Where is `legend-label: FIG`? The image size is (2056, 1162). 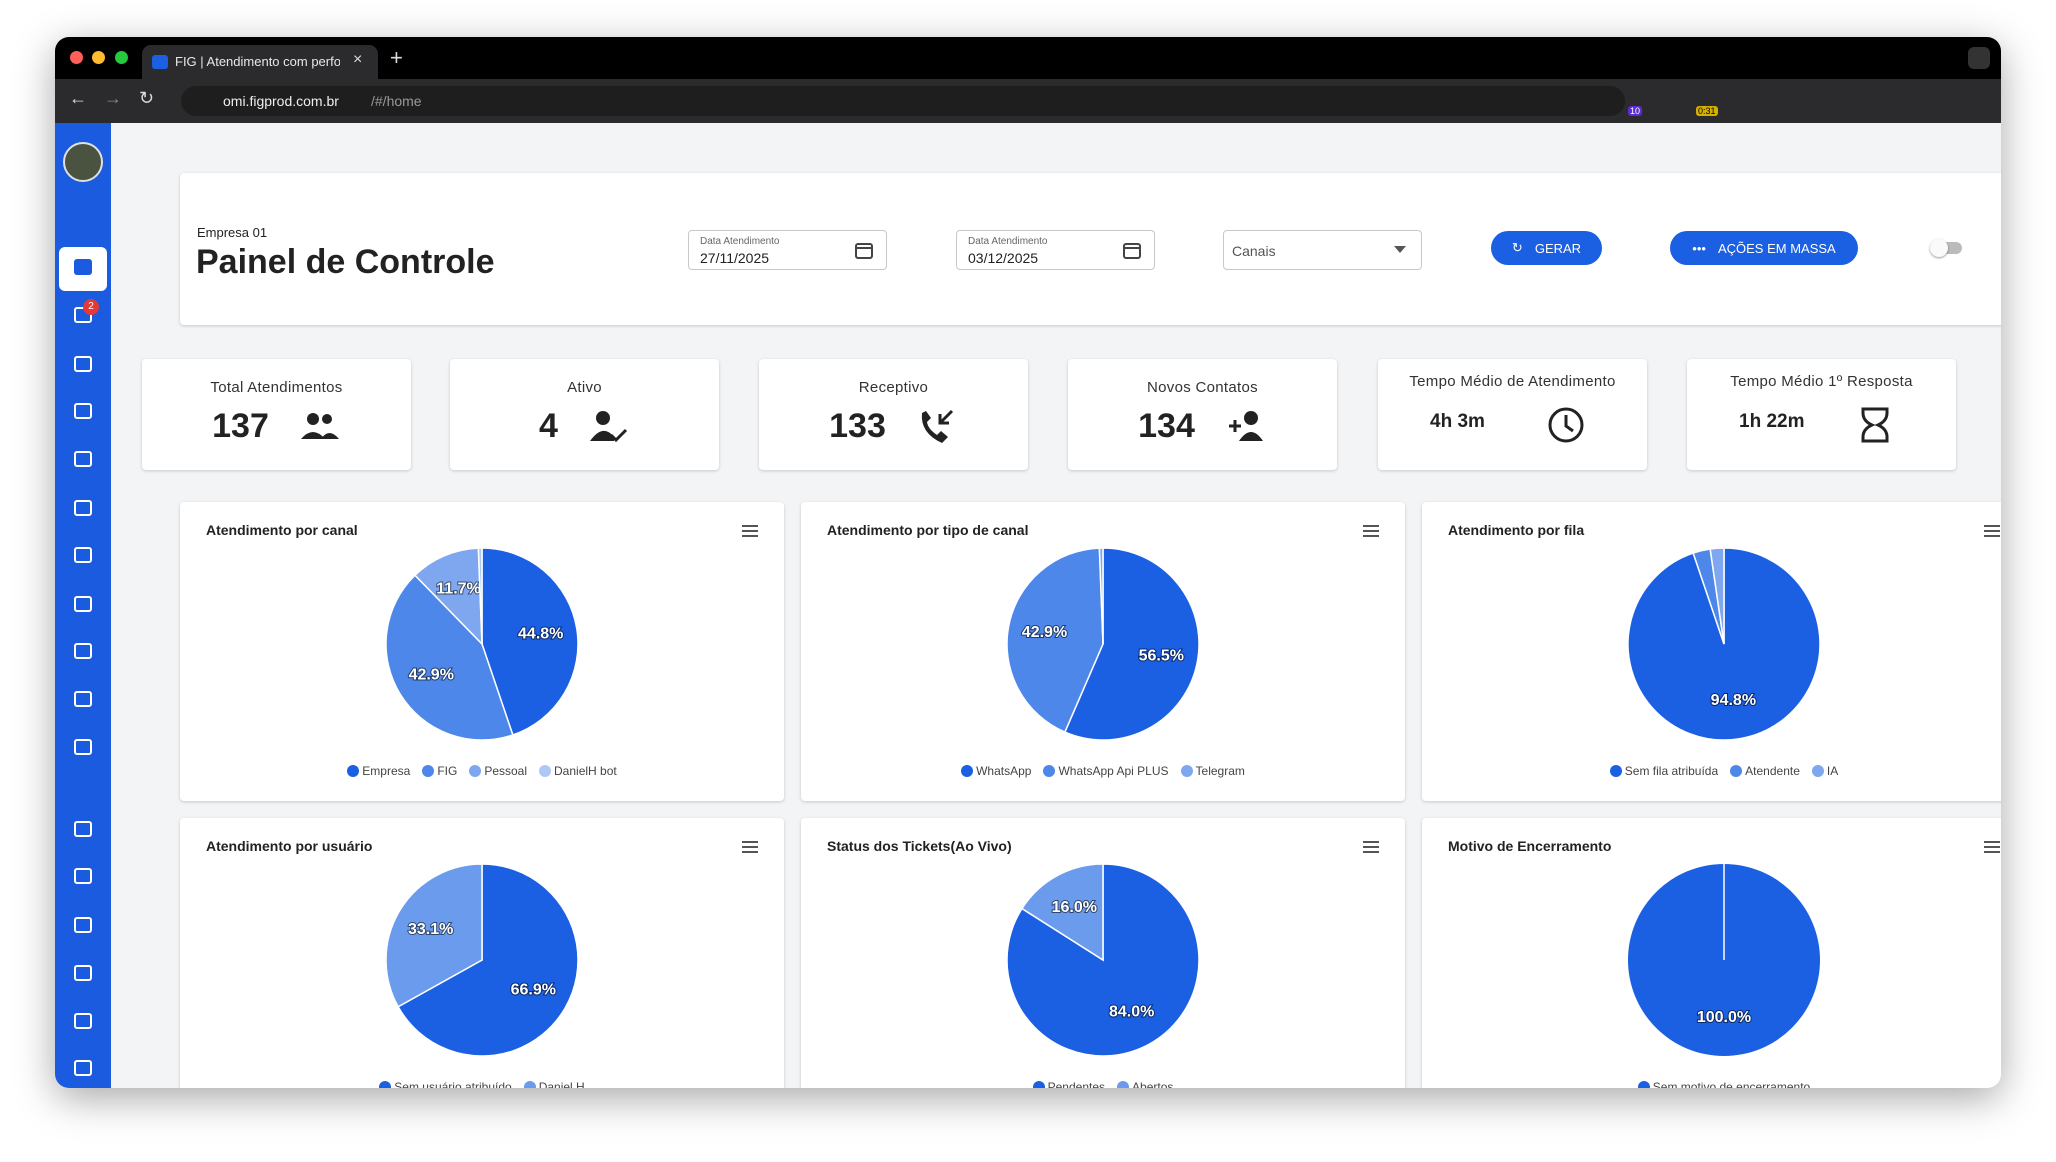 legend-label: FIG is located at coordinates (447, 771).